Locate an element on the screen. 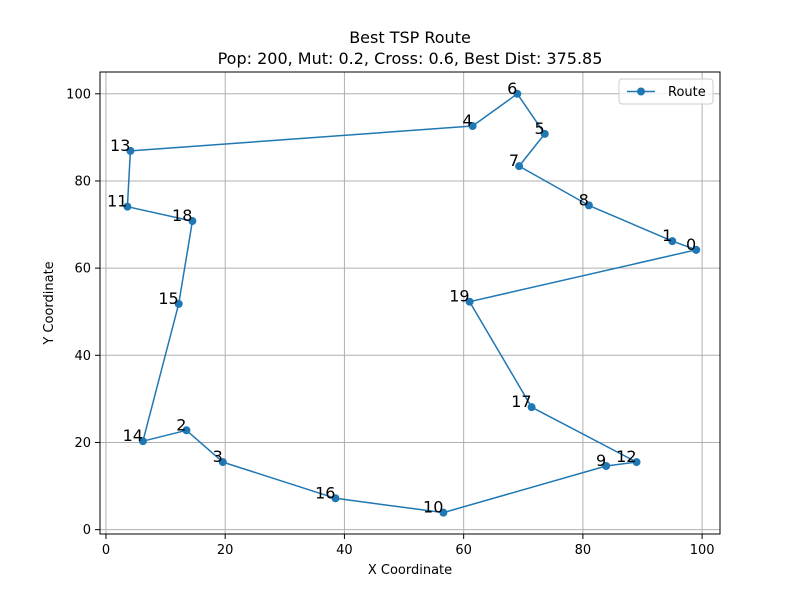 The height and width of the screenshot is (600, 800). x-tick-label: 60 is located at coordinates (463, 550).